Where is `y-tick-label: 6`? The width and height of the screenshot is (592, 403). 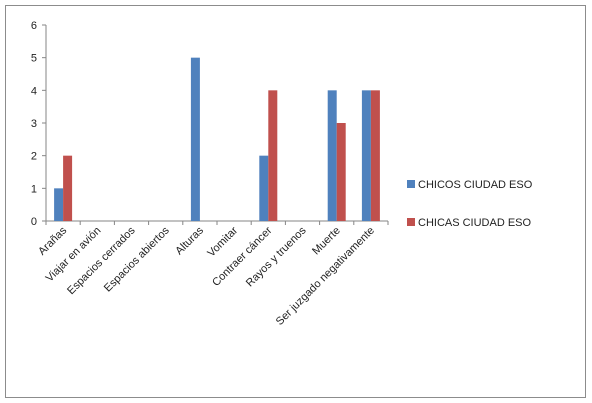 y-tick-label: 6 is located at coordinates (34, 26).